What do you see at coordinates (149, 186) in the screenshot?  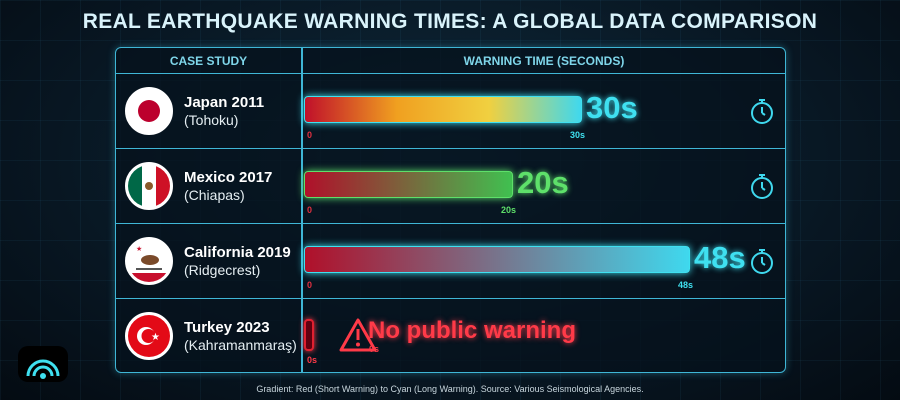 I see `flag-mexico-icon` at bounding box center [149, 186].